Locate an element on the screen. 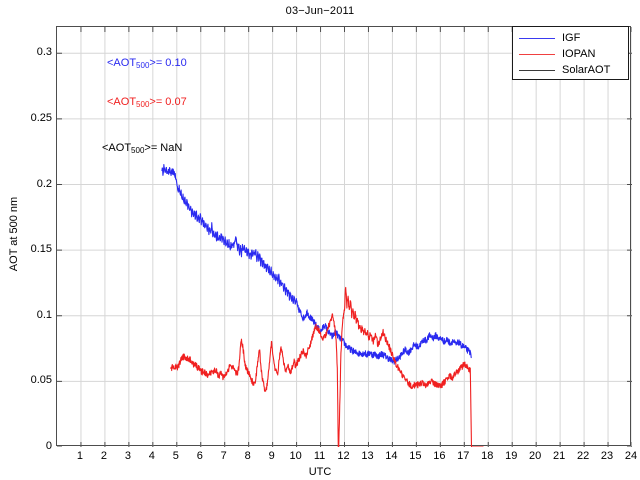 This screenshot has height=480, width=640. chart-title: 03−Jun−2011 is located at coordinates (320, 11).